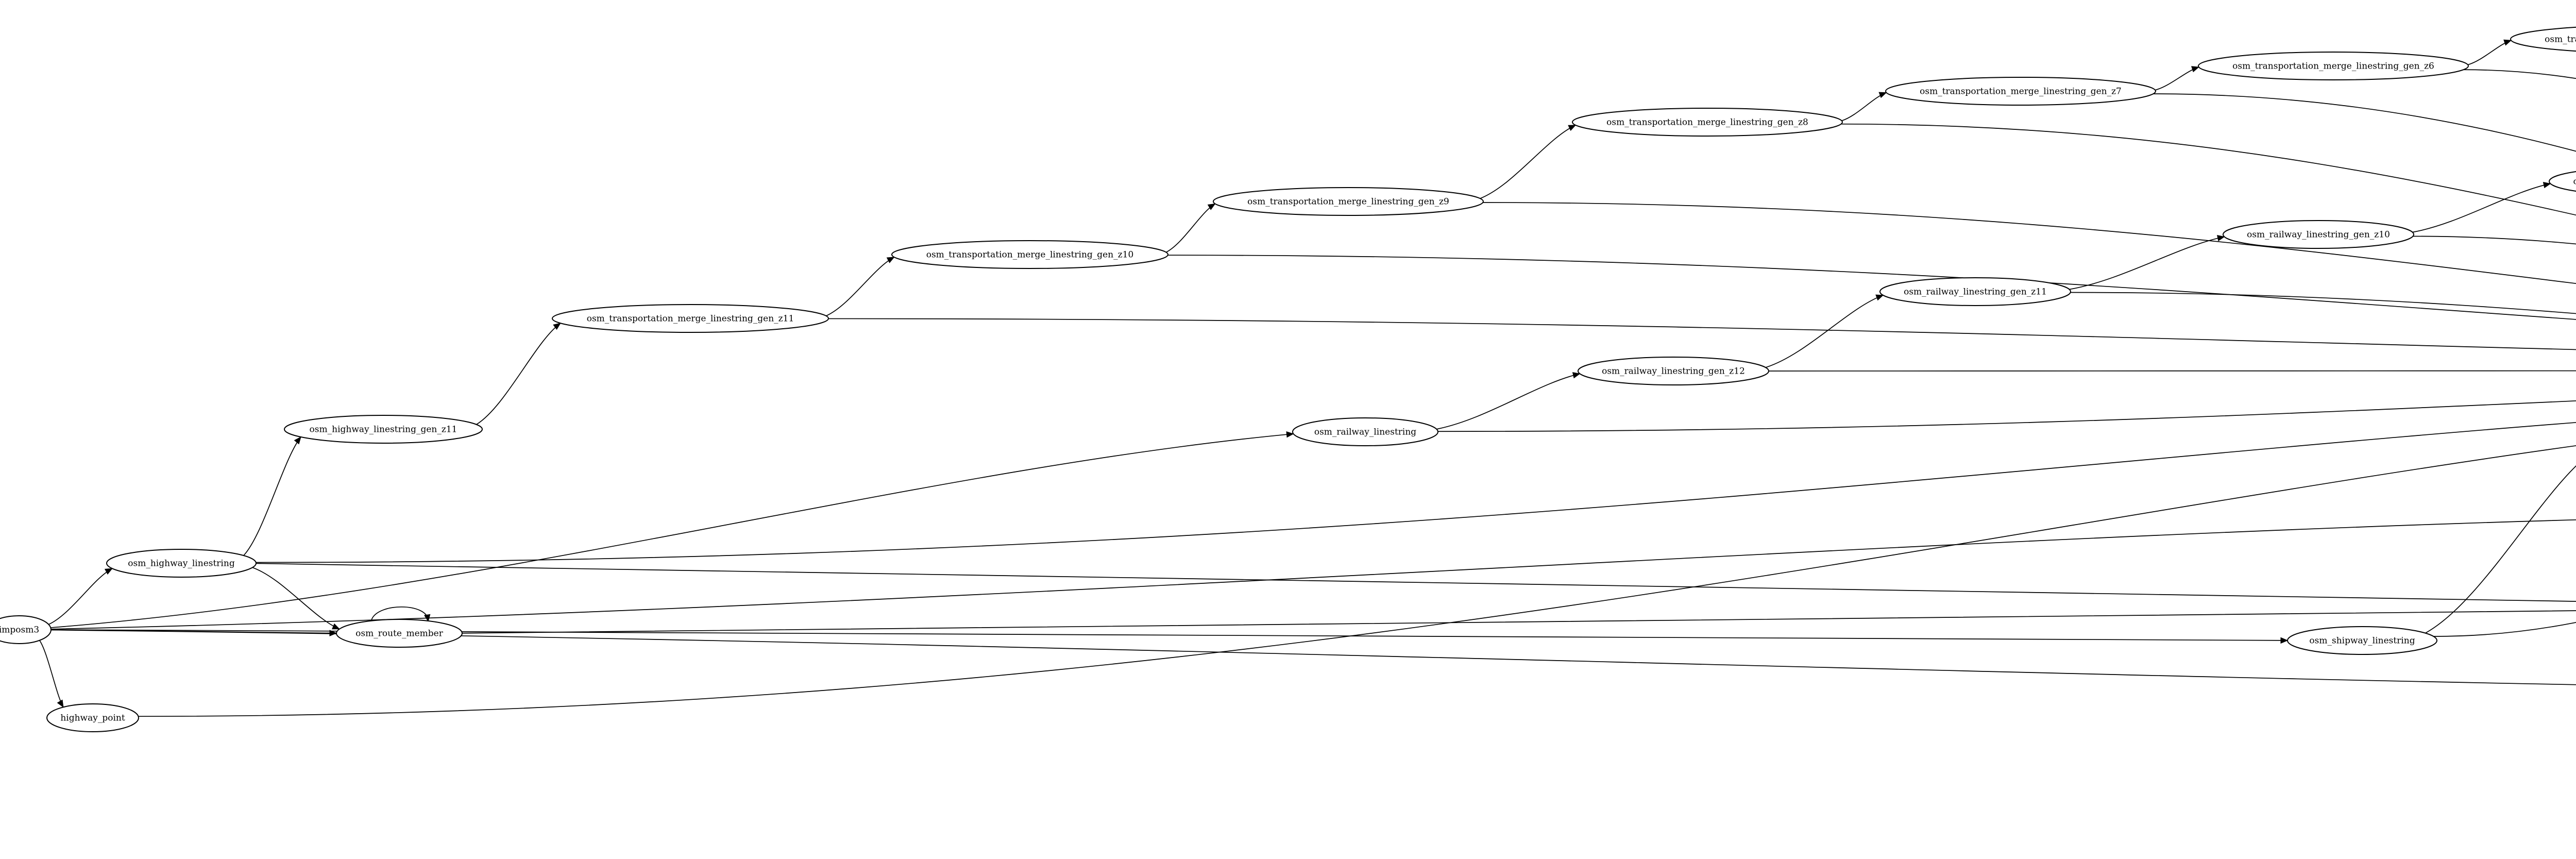 Image resolution: width=2576 pixels, height=859 pixels. I want to click on node-label: osm_highway_linestring, so click(181, 564).